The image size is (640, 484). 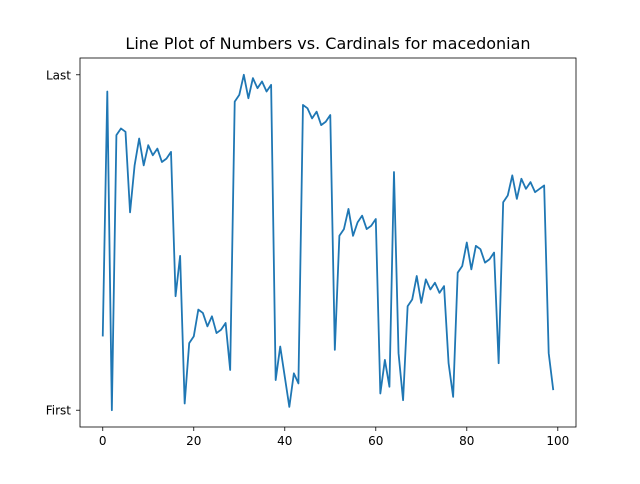 What do you see at coordinates (334, 437) in the screenshot?
I see `x-axis: 0 20 40 60 80 100` at bounding box center [334, 437].